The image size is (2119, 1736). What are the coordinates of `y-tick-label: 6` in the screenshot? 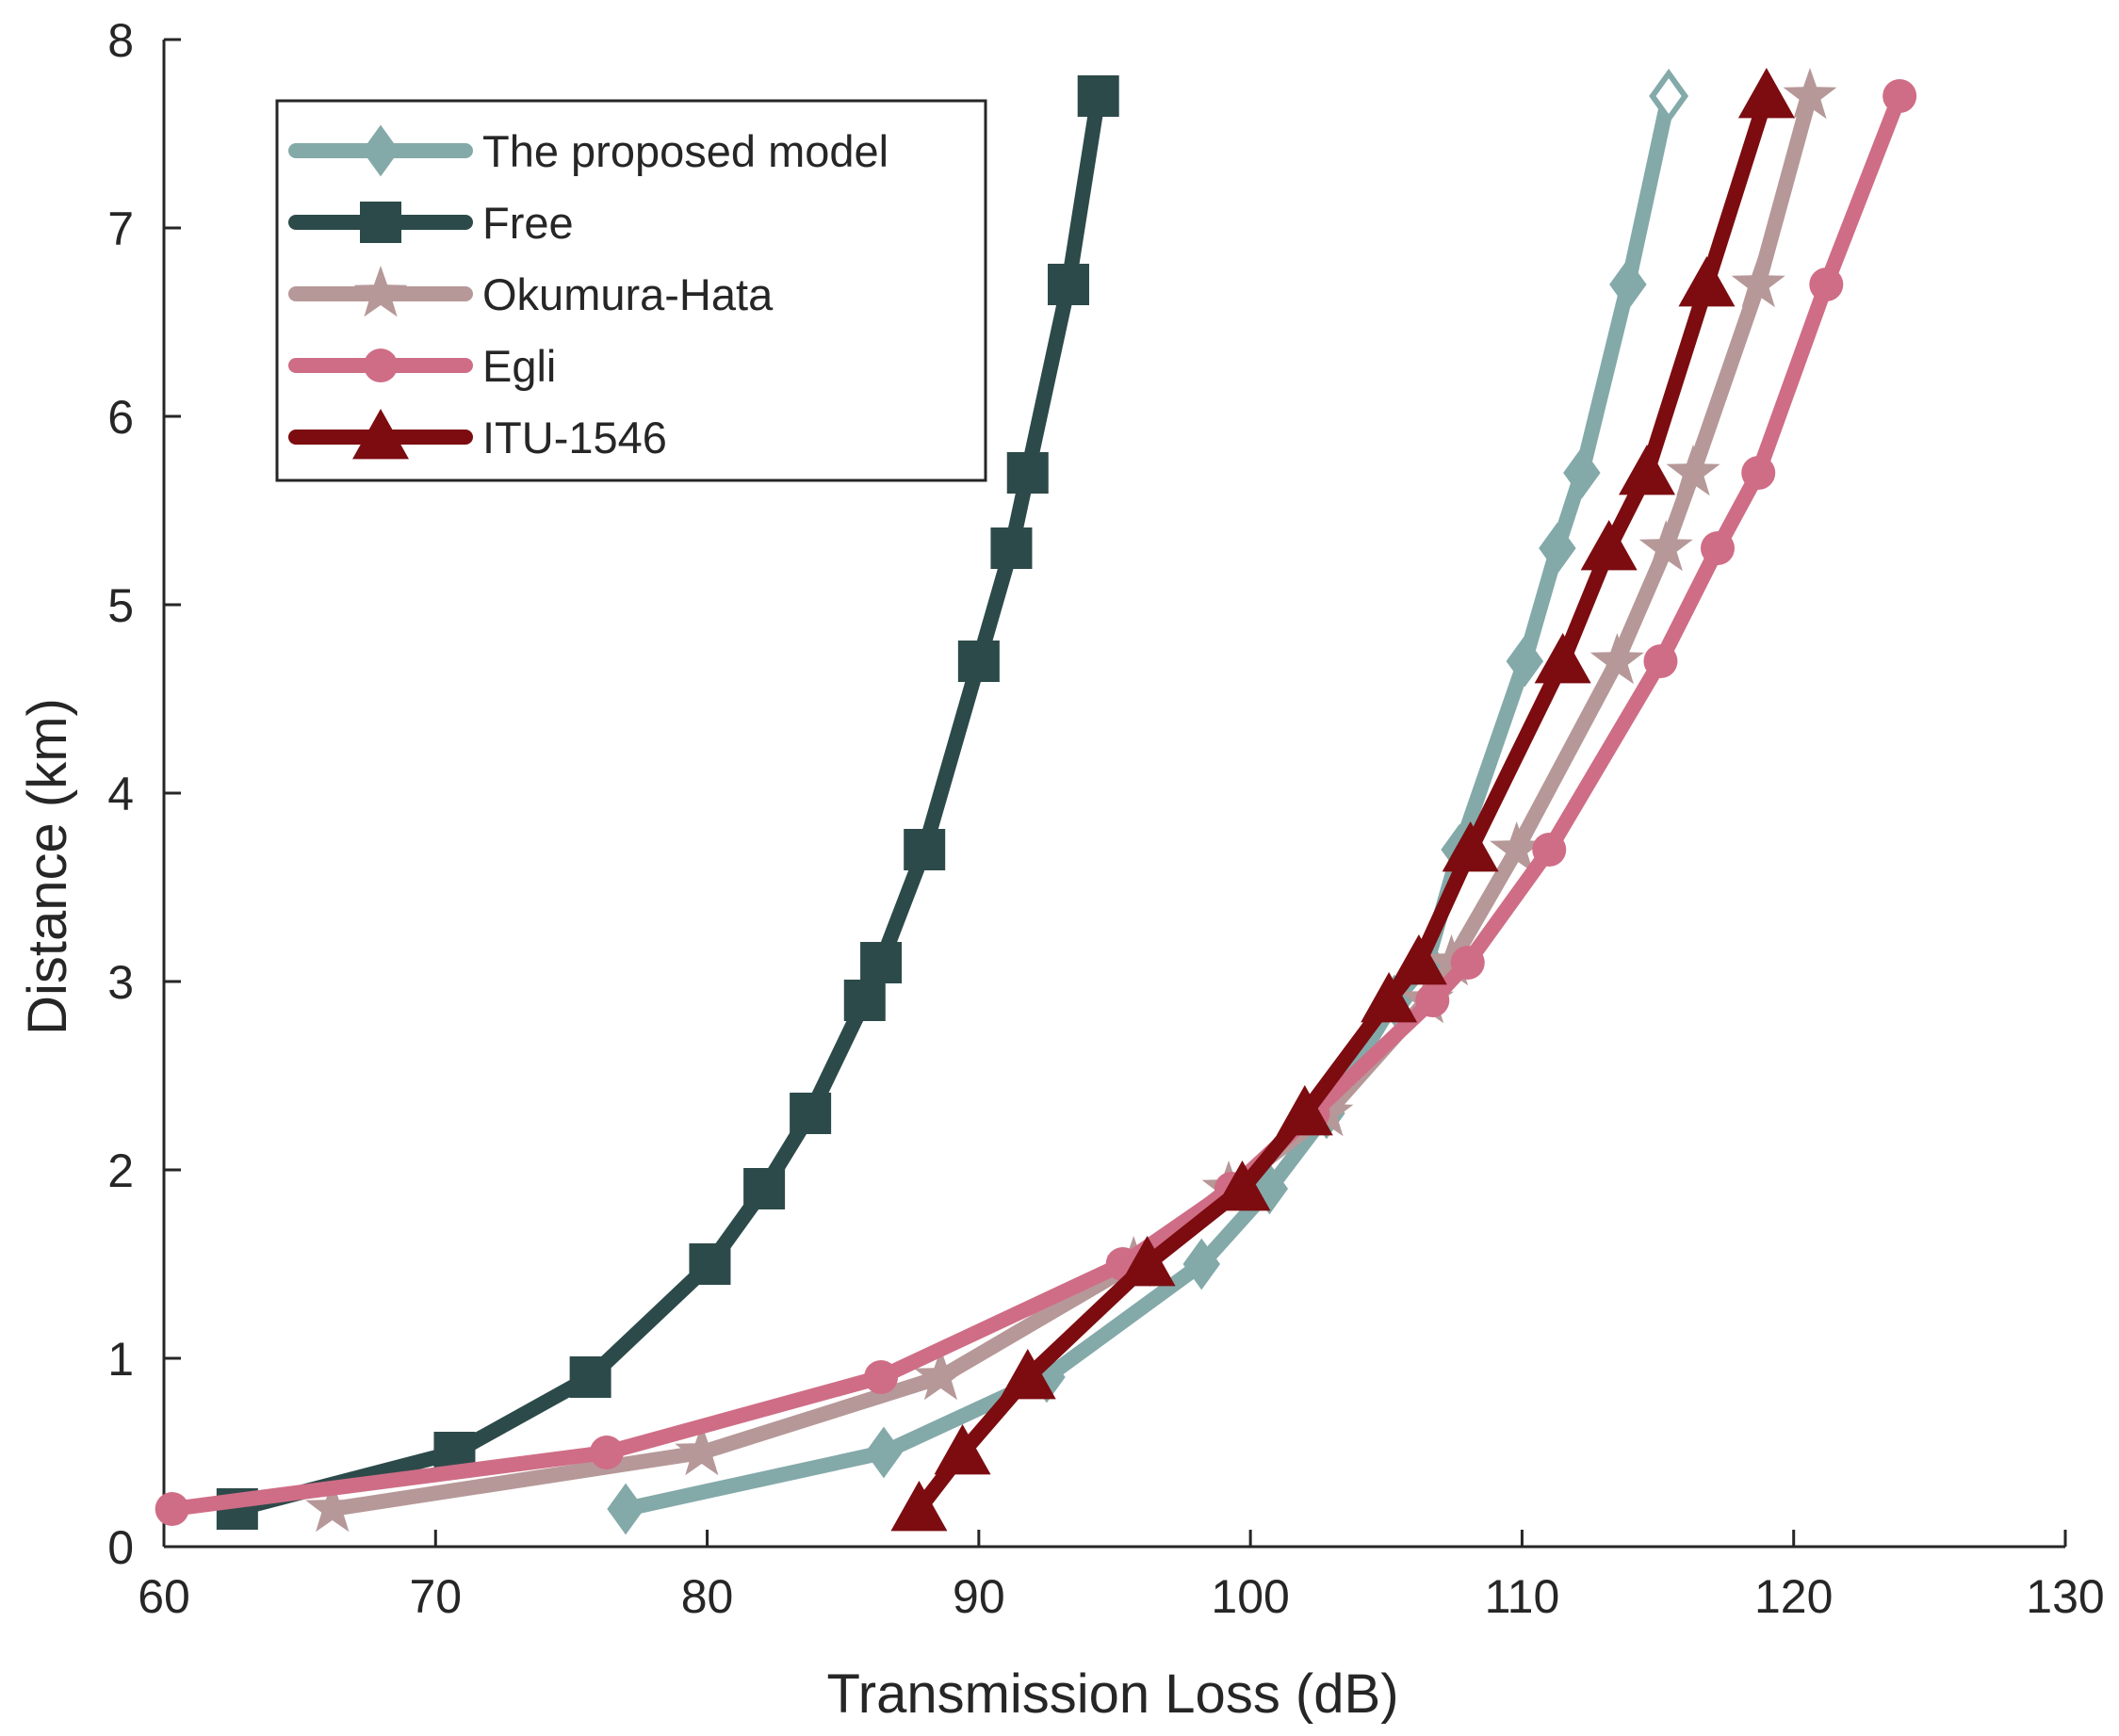 It's located at (121, 417).